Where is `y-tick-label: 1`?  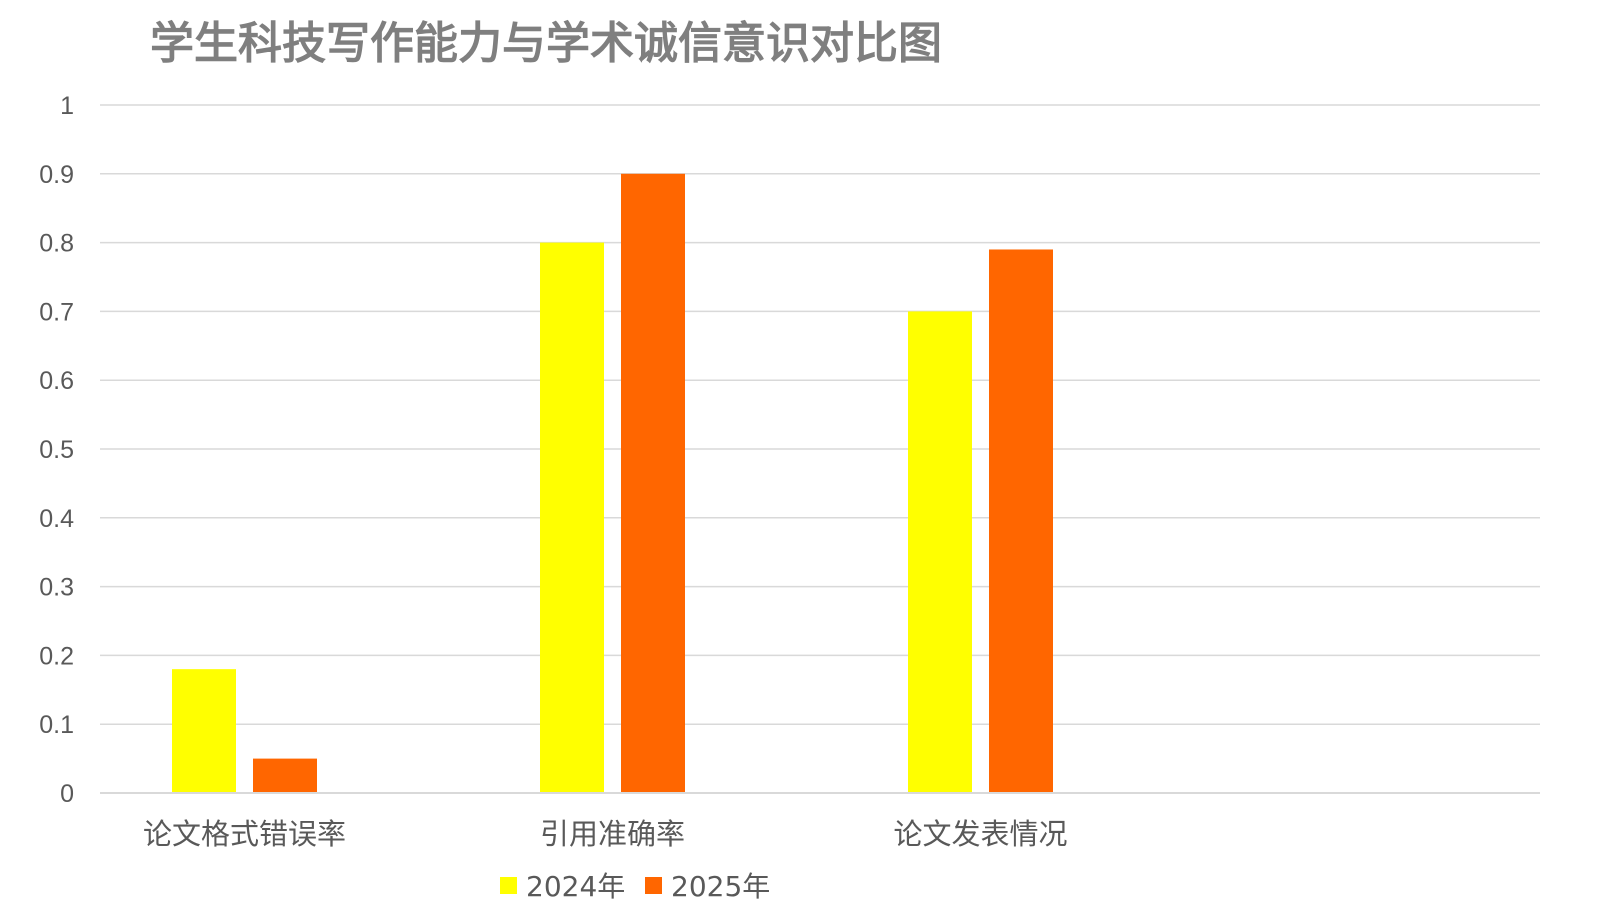
y-tick-label: 1 is located at coordinates (67, 106).